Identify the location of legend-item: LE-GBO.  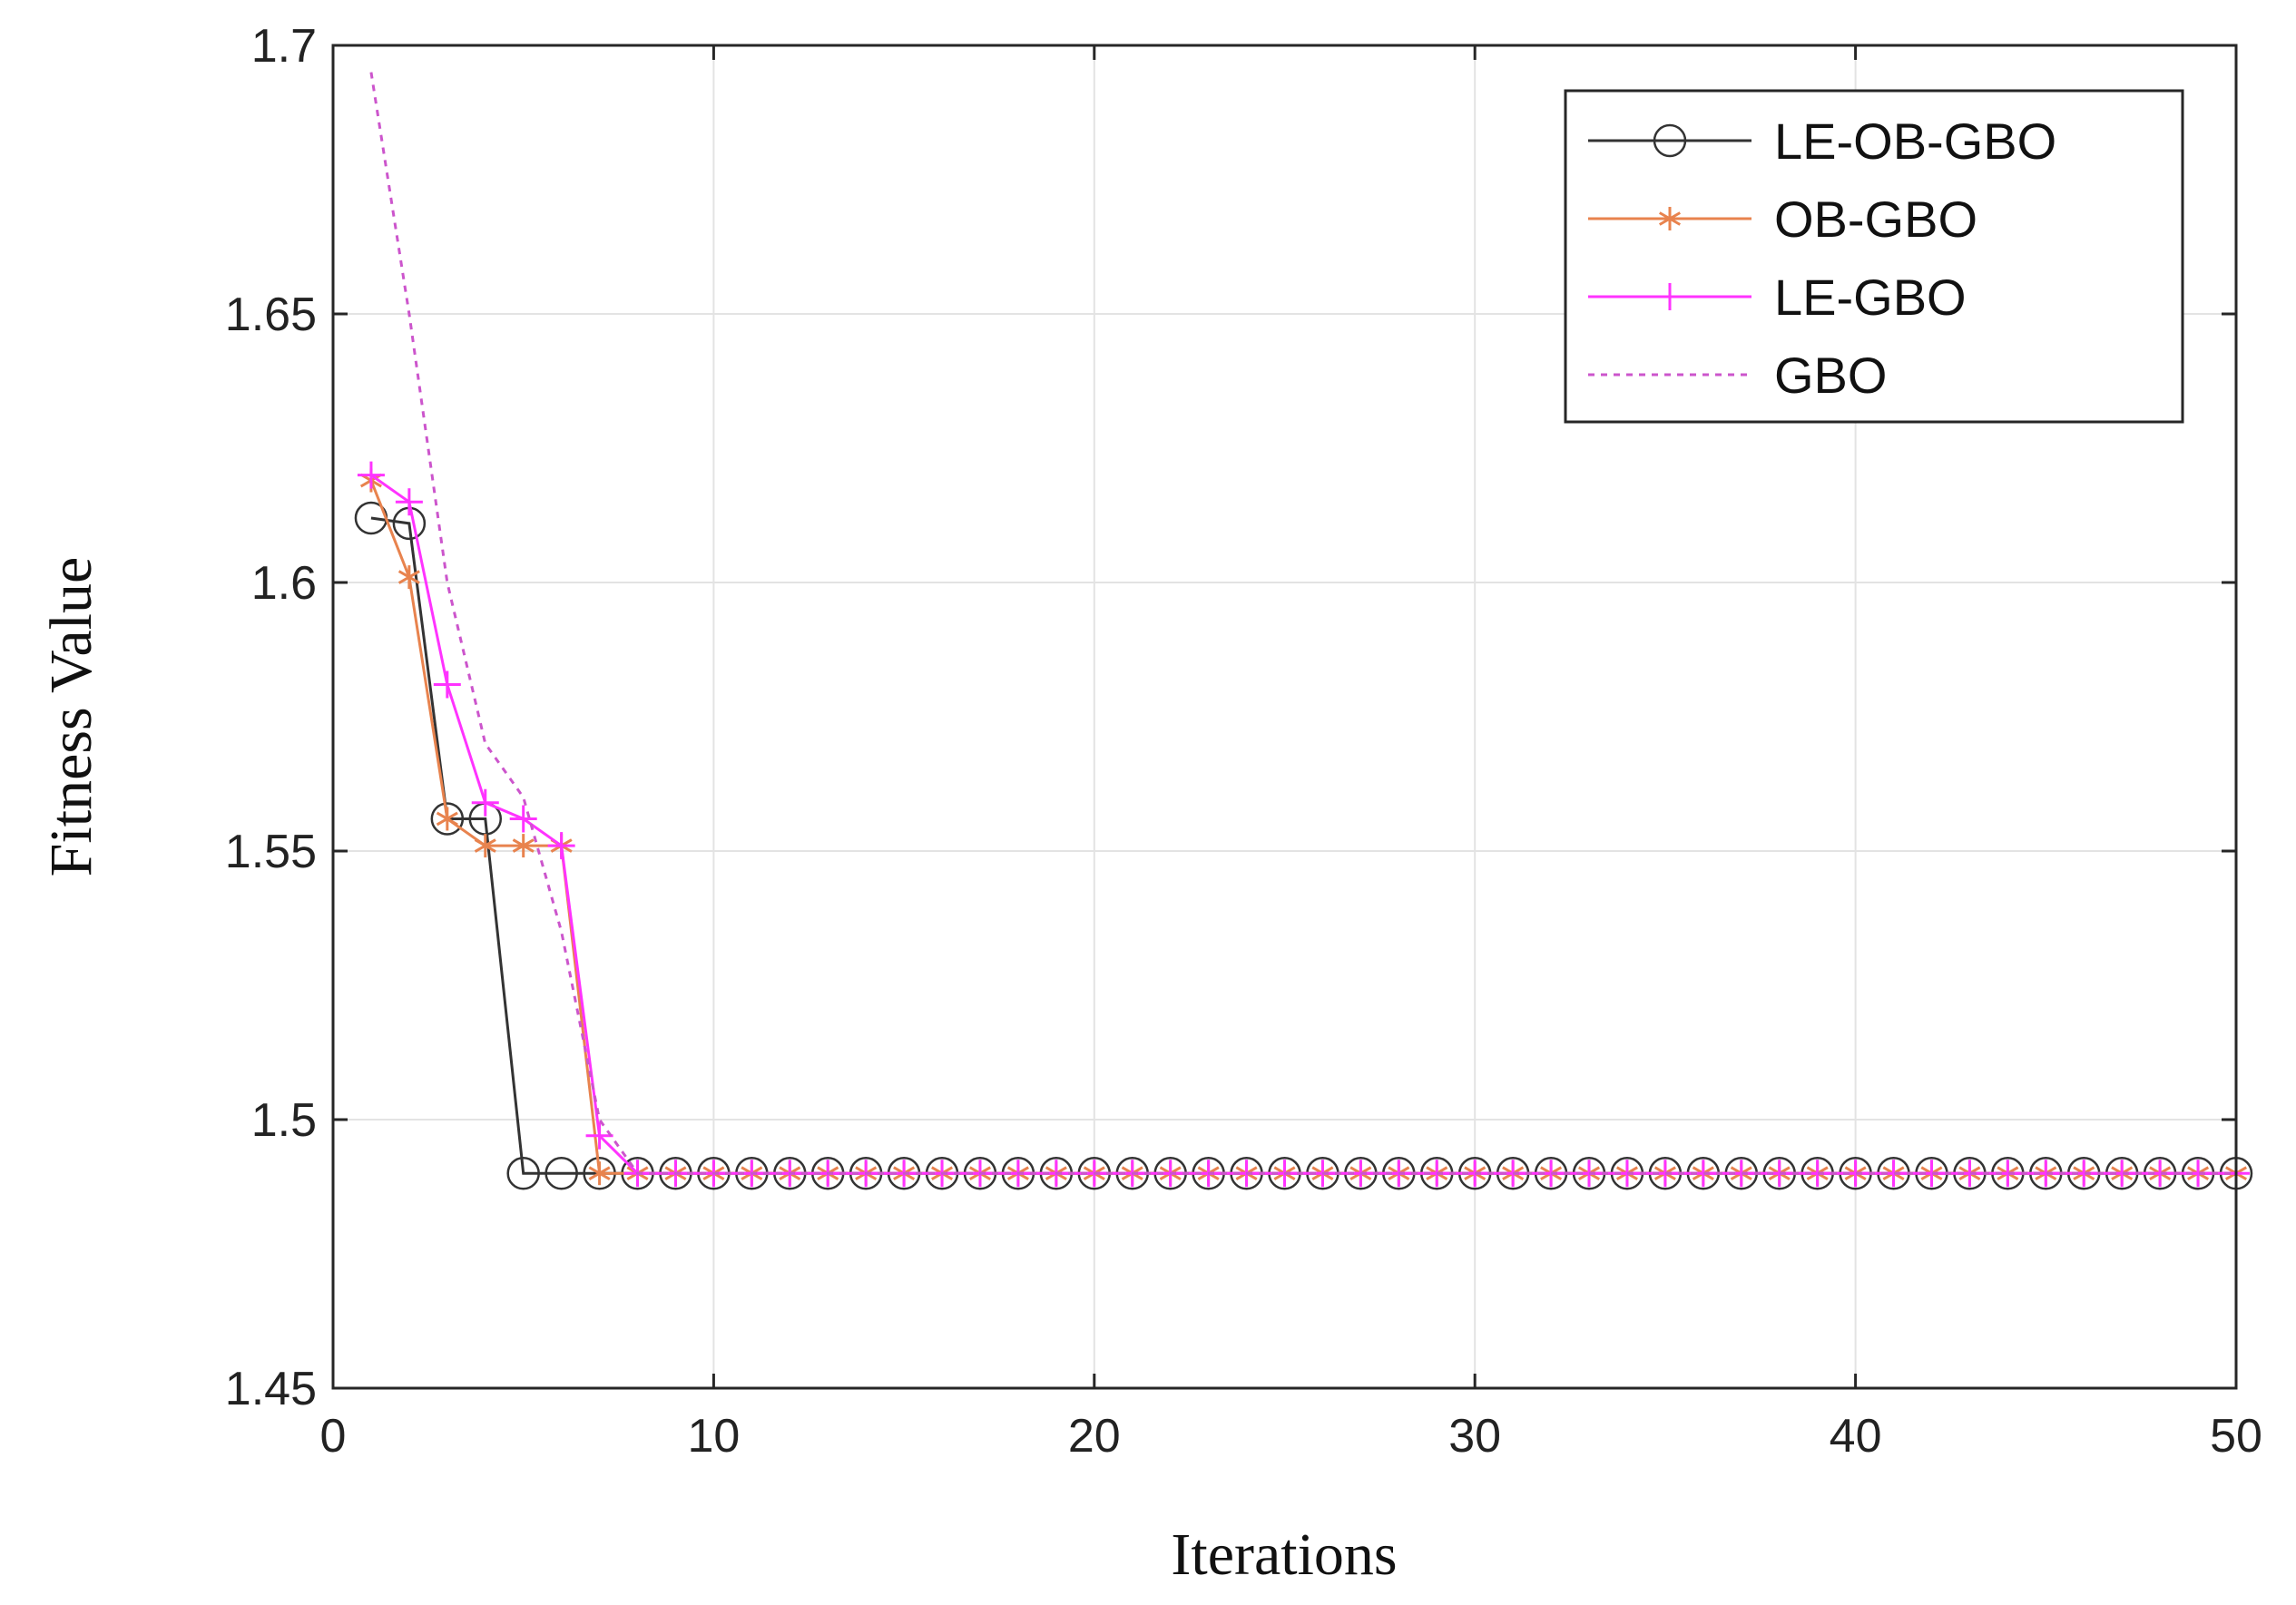
(1777, 297).